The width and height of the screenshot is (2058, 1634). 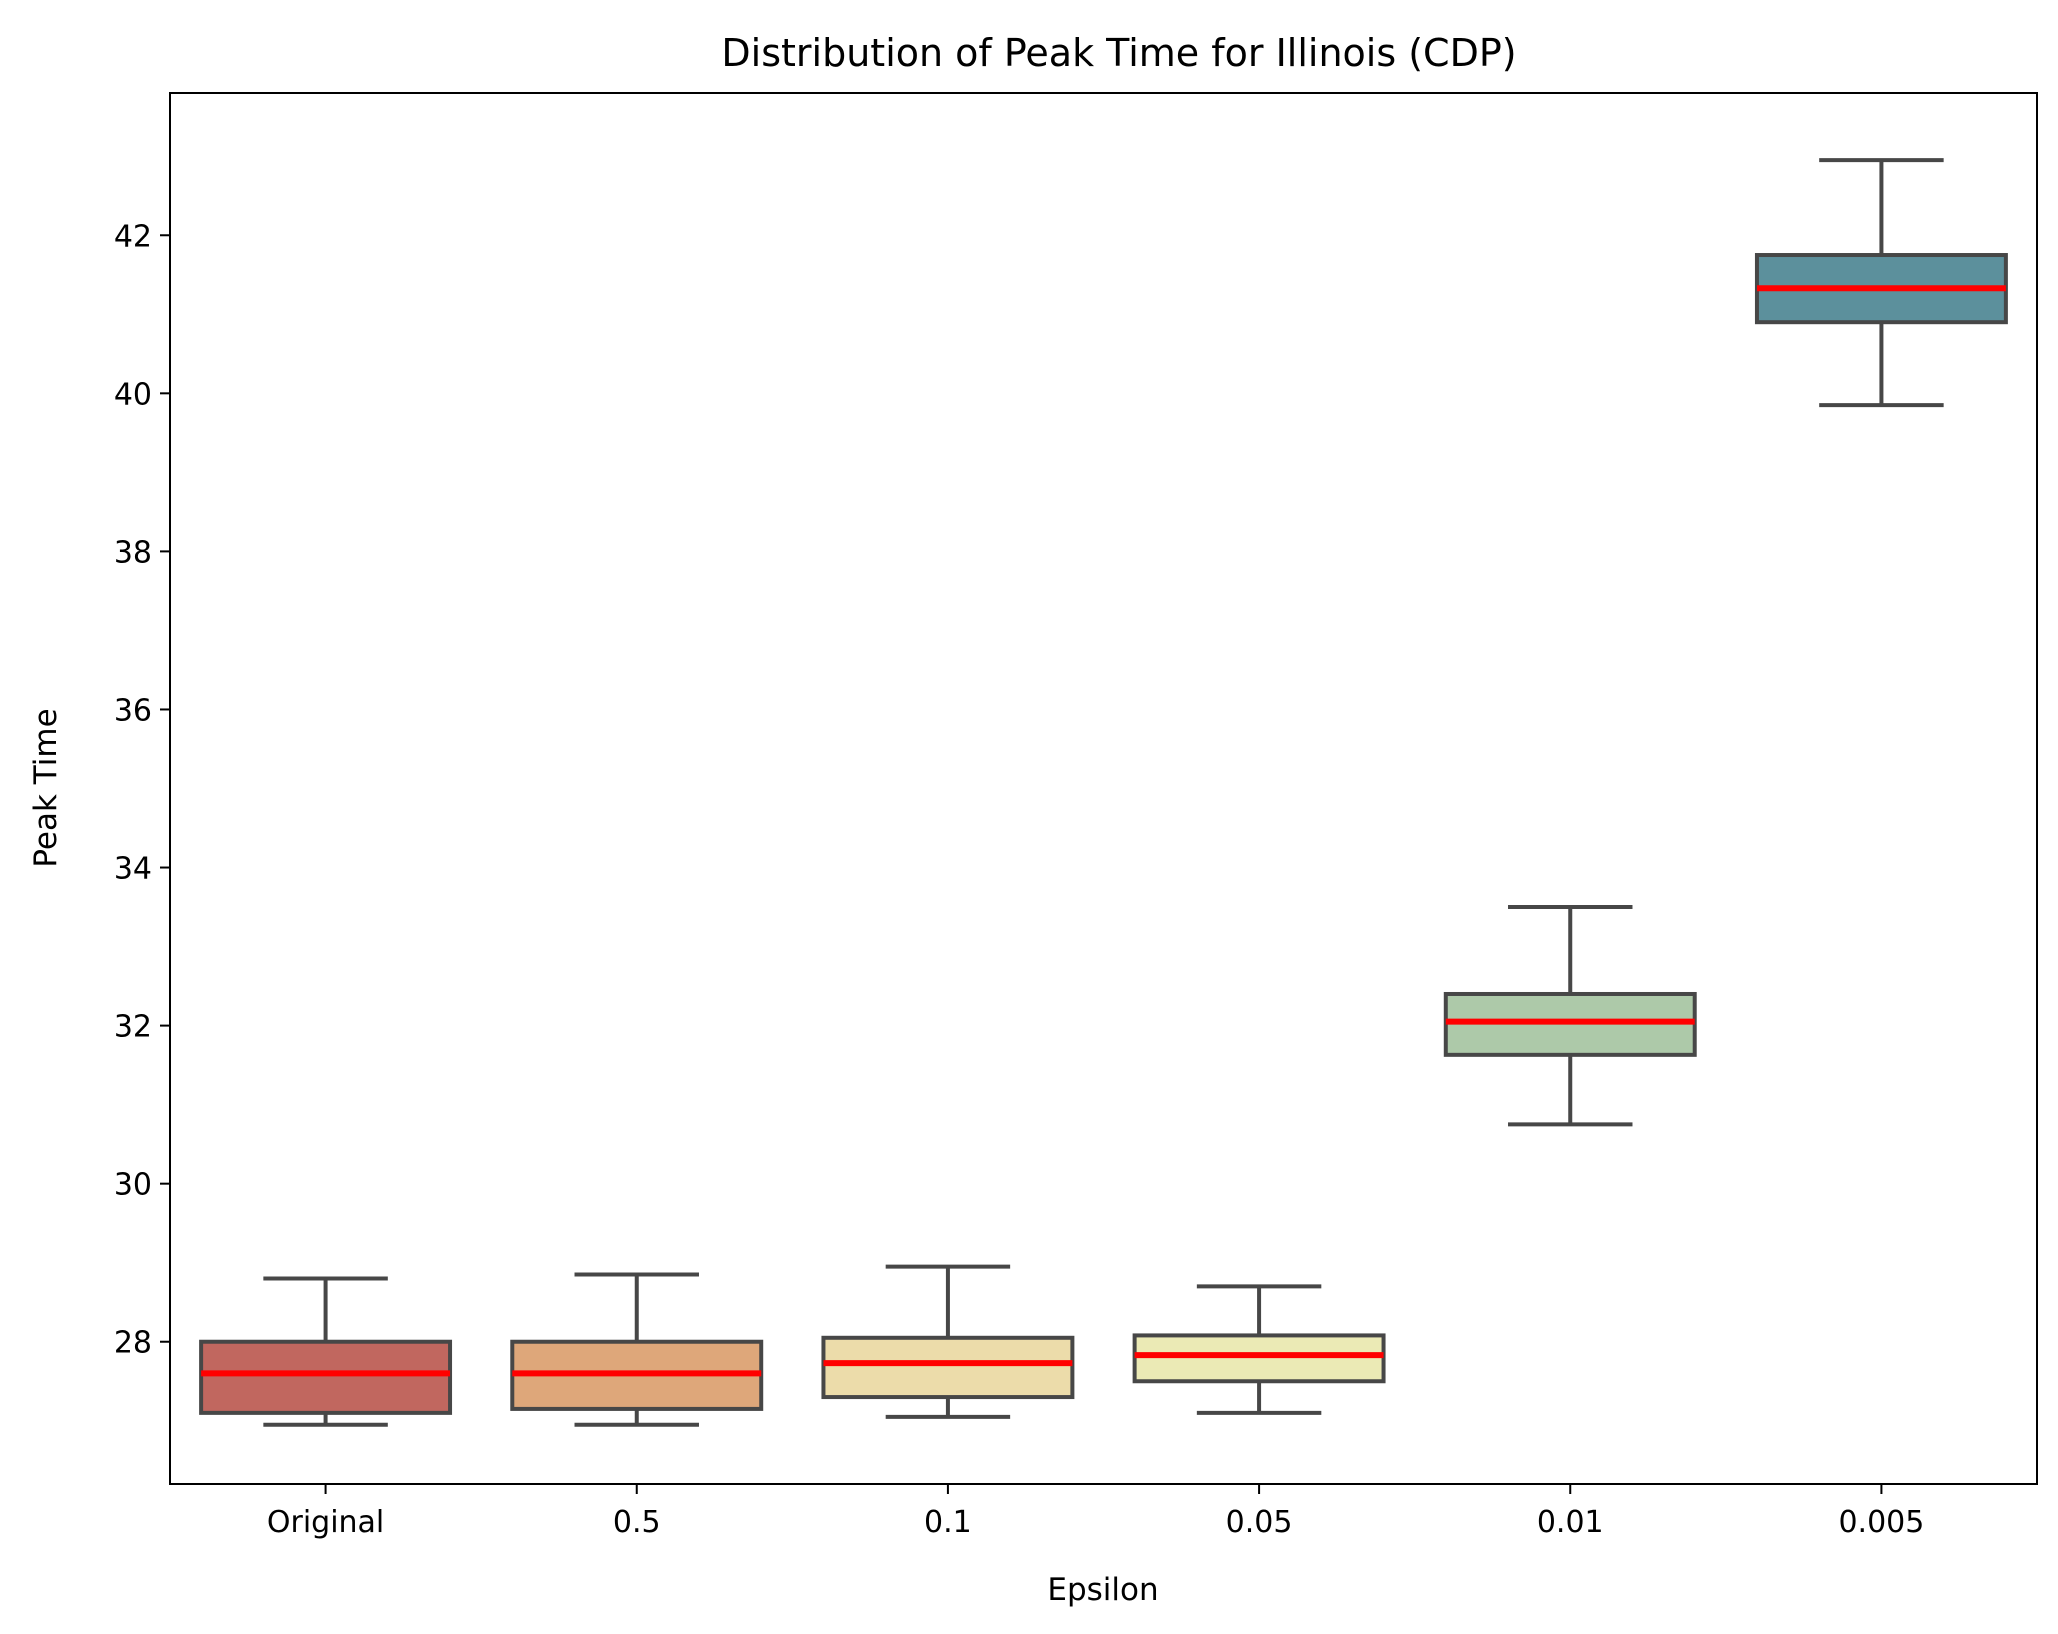 What do you see at coordinates (133, 552) in the screenshot?
I see `y-tick-label: 38` at bounding box center [133, 552].